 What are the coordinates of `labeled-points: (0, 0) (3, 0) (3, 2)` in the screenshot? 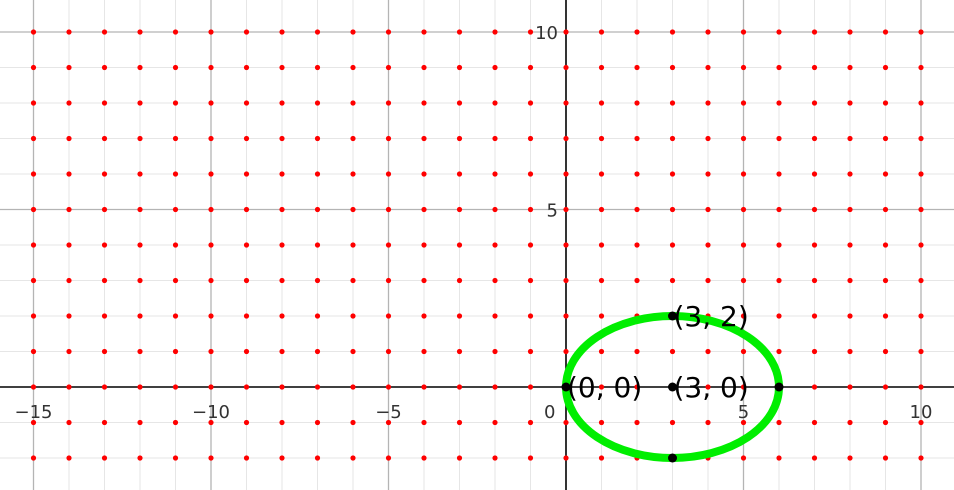 It's located at (672, 381).